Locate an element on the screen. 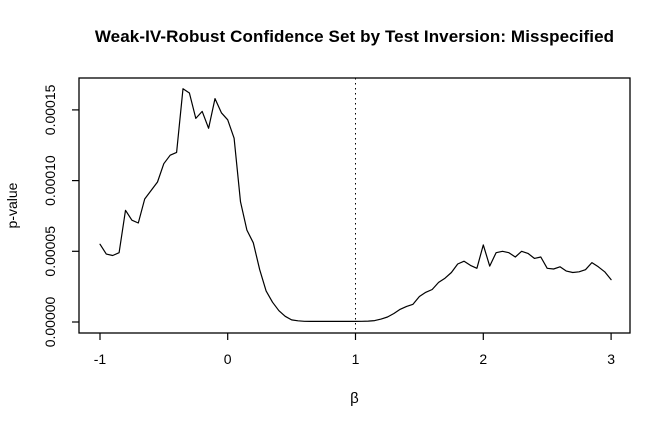  x-tick-label: 0 is located at coordinates (228, 359).